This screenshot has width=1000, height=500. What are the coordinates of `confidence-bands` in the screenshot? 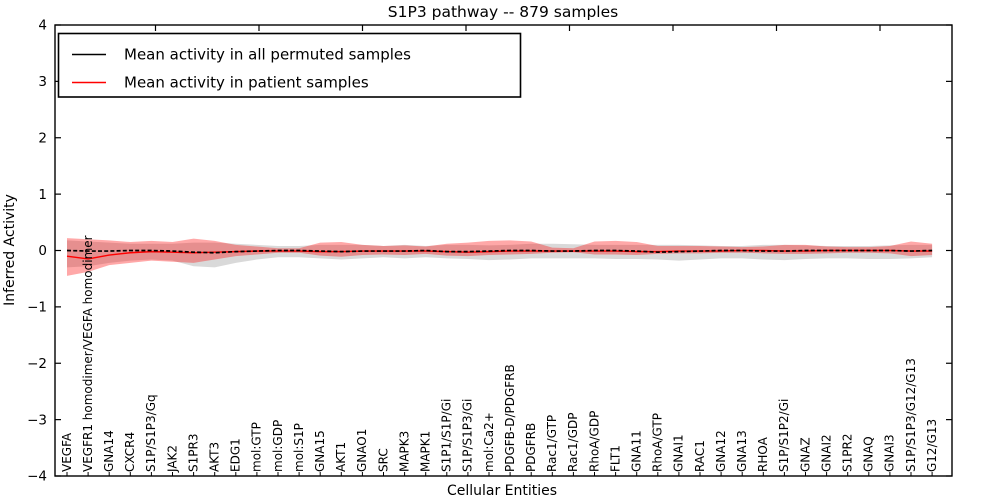 It's located at (500, 257).